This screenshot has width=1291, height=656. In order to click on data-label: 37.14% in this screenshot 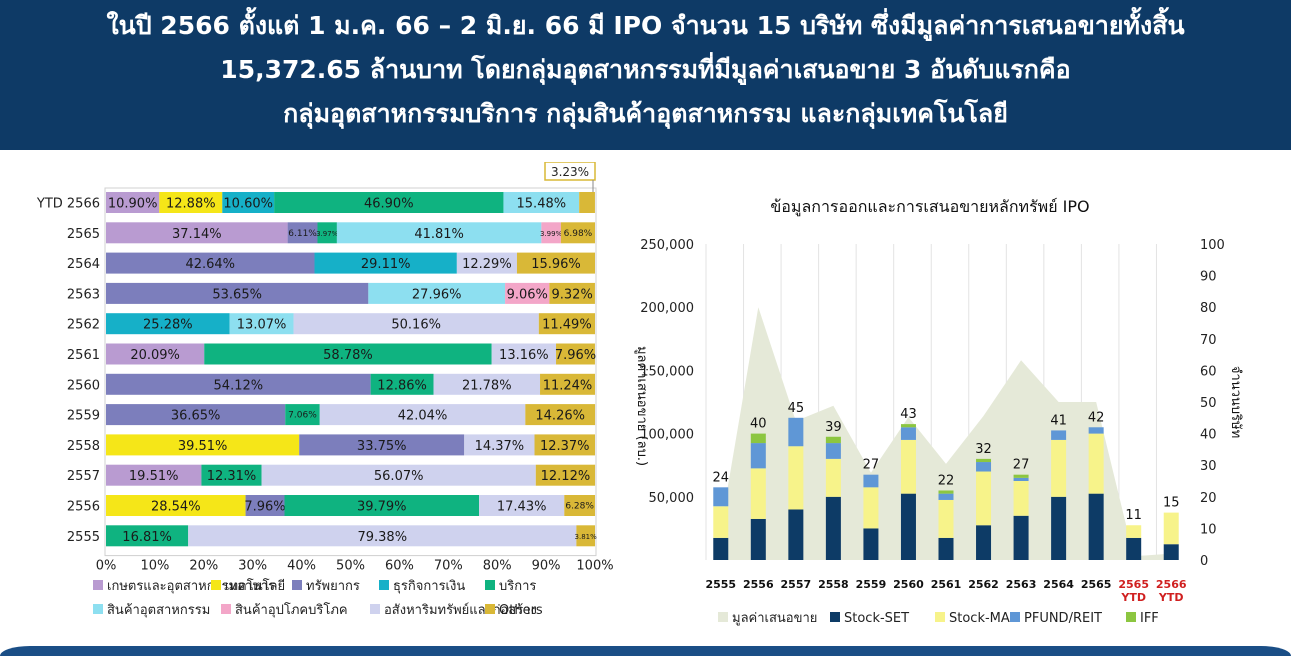, I will do `click(197, 234)`.